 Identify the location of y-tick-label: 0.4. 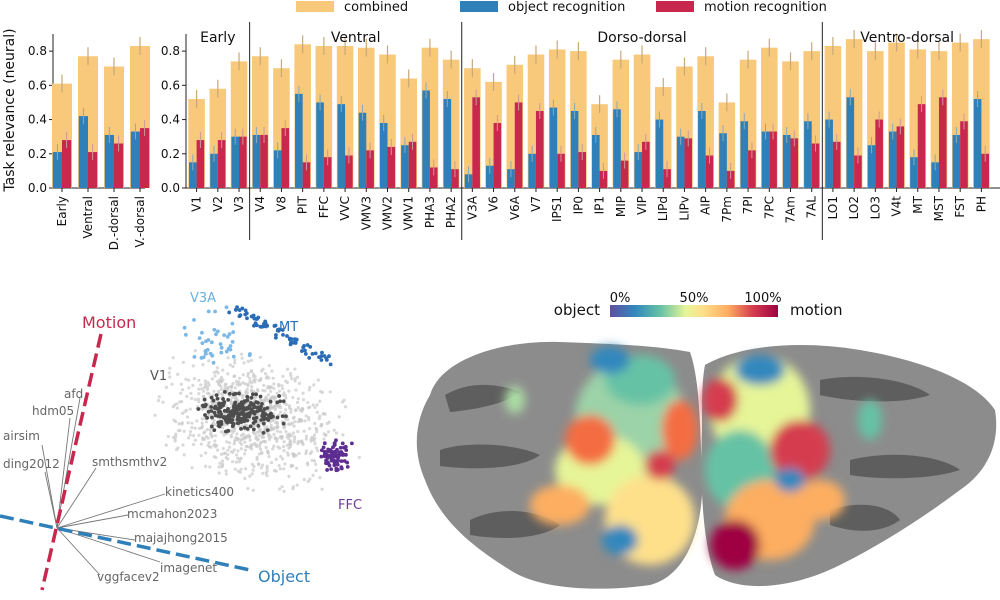
(170, 120).